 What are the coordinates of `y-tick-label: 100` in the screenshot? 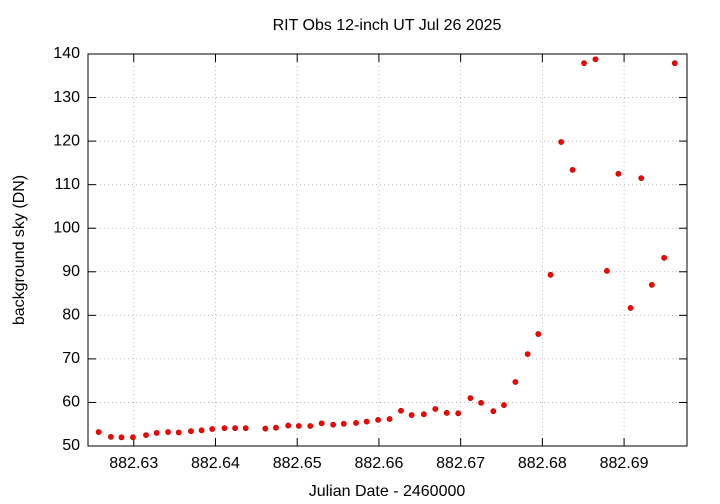 It's located at (66, 227).